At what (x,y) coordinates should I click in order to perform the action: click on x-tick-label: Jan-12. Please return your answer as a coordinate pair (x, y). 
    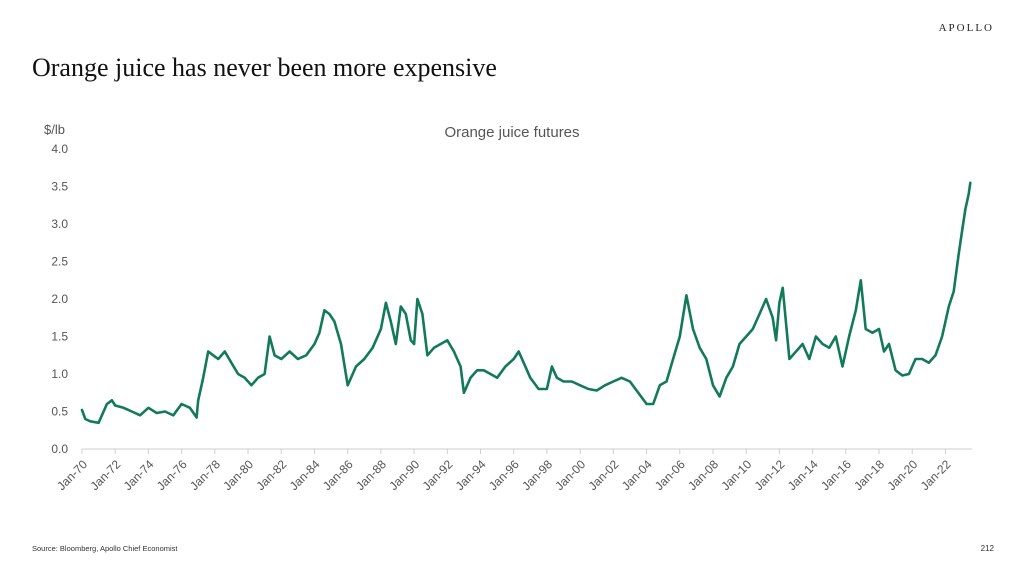
    Looking at the image, I should click on (770, 475).